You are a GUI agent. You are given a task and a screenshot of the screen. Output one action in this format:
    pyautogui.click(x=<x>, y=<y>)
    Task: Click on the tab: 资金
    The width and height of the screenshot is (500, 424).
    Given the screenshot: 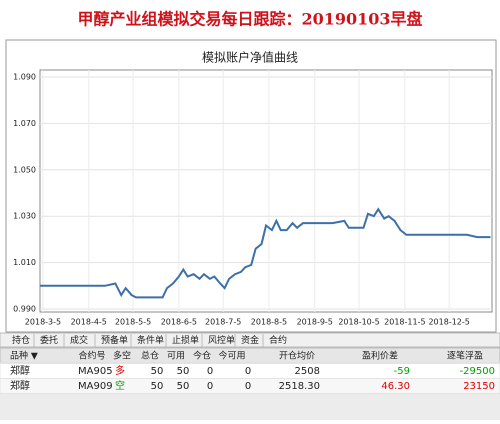 What is the action you would take?
    pyautogui.click(x=250, y=340)
    